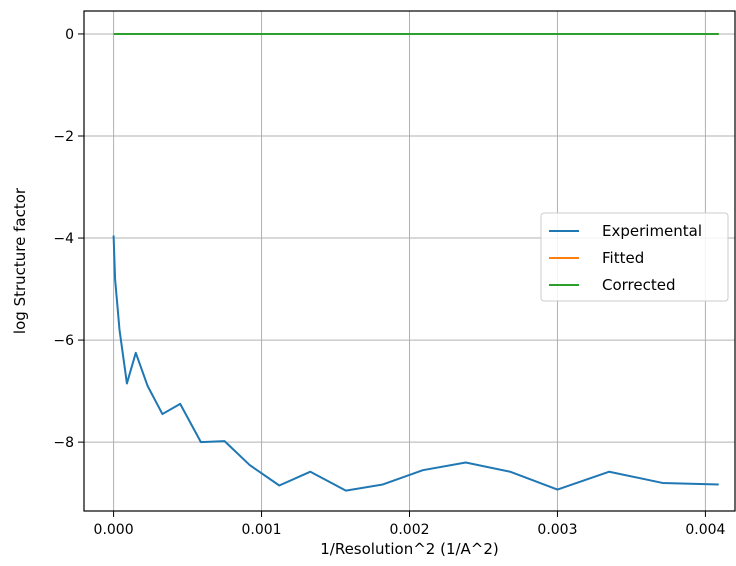  Describe the element at coordinates (639, 285) in the screenshot. I see `legend-label-corrected: Corrected` at that location.